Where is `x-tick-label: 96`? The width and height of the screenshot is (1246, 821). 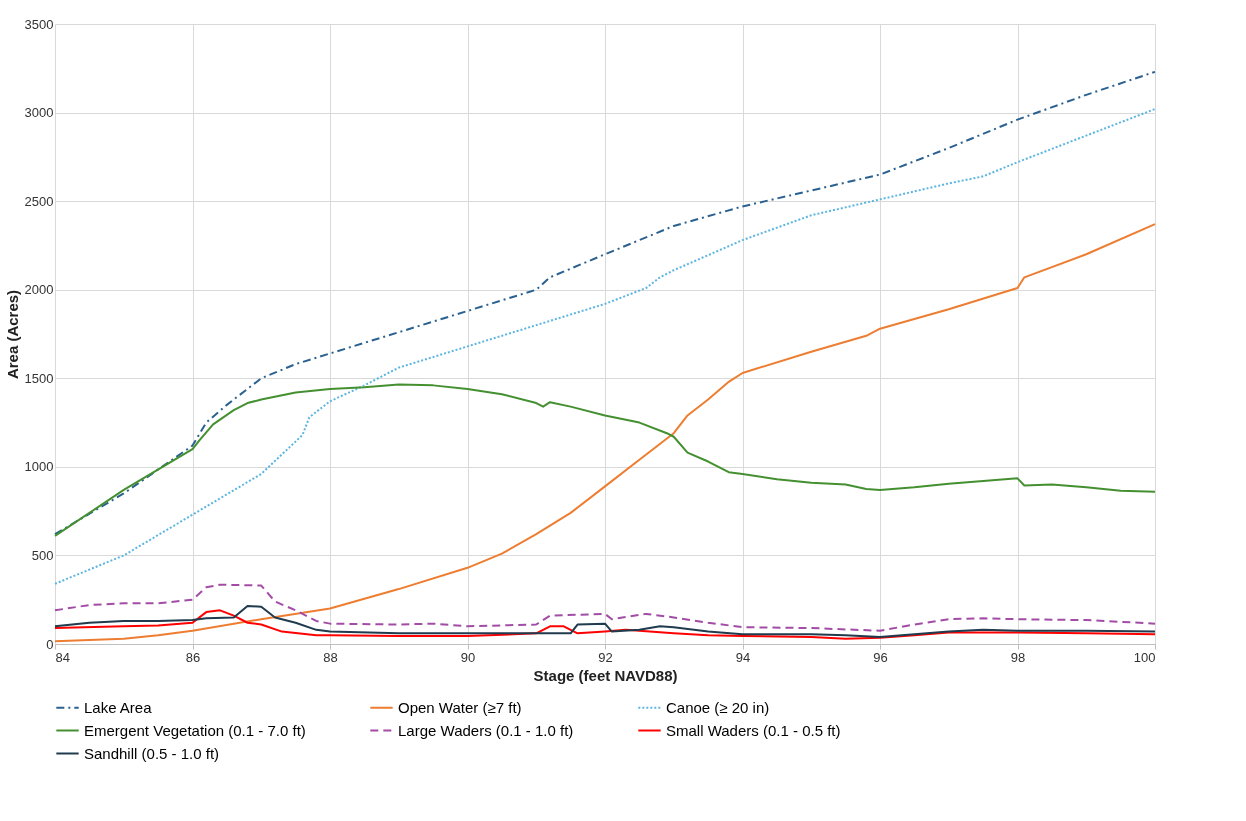
x-tick-label: 96 is located at coordinates (880, 657).